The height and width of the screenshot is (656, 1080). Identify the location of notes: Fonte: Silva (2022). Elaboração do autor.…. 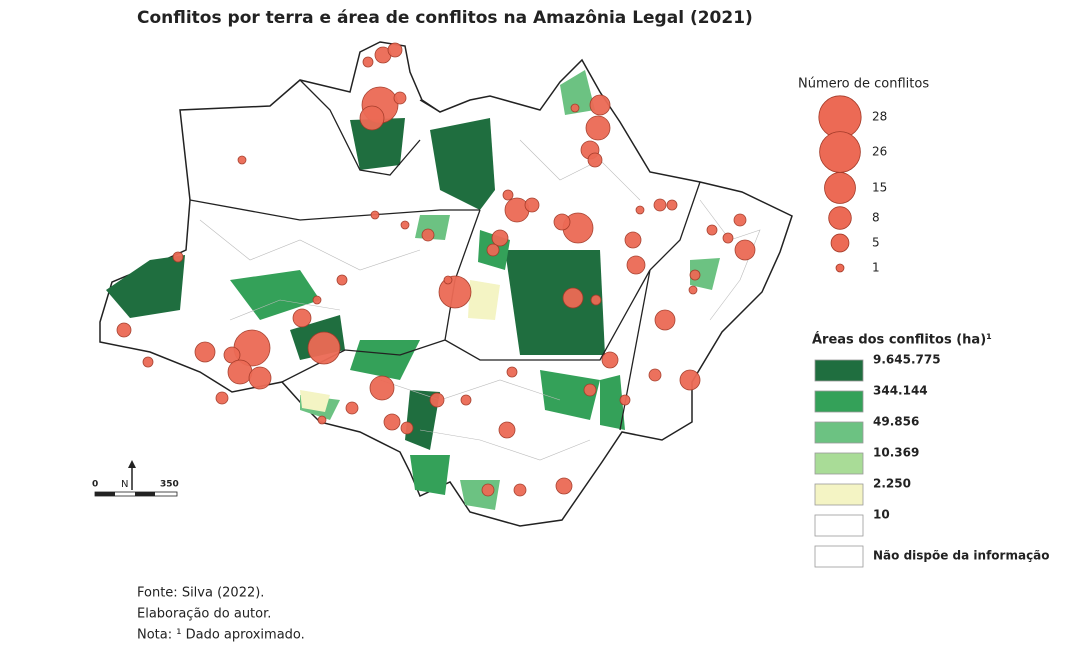
(221, 614).